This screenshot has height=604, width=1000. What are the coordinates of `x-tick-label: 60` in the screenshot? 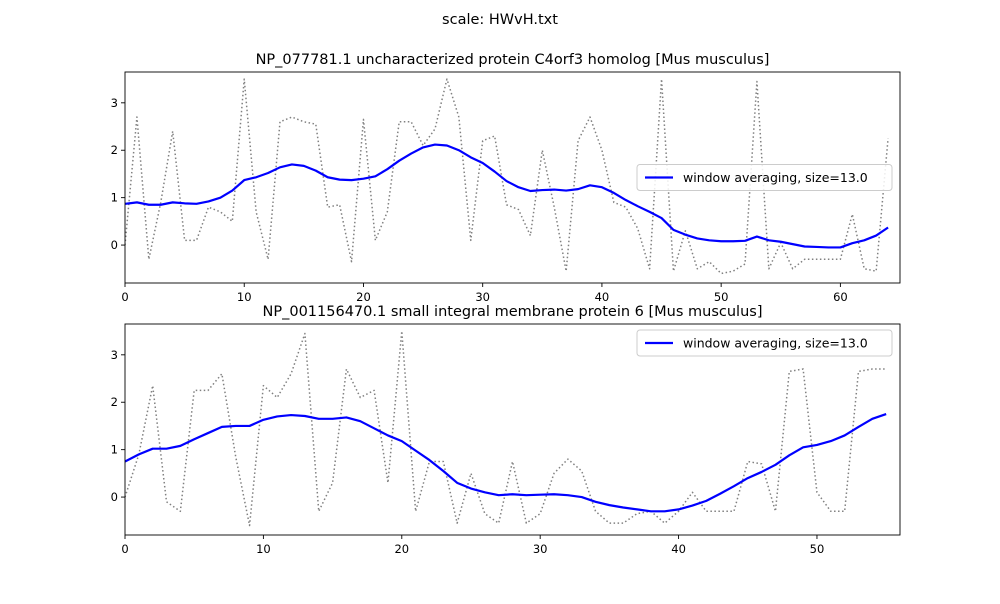 It's located at (840, 297).